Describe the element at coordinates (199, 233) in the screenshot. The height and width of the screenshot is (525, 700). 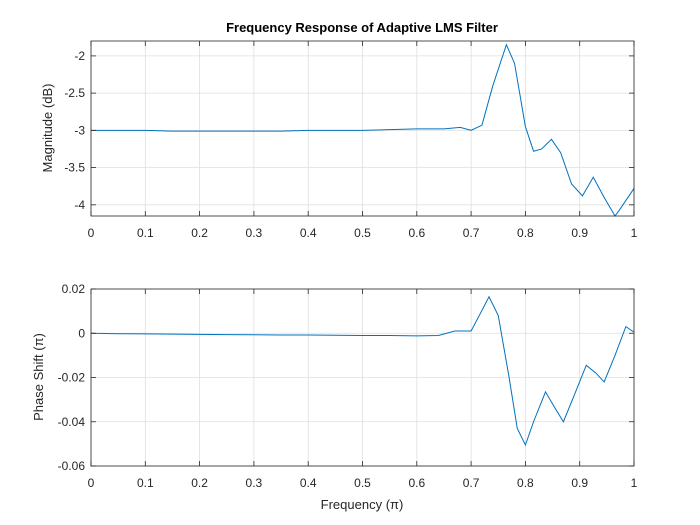
I see `magnitude-x-tick-label: 0.2` at that location.